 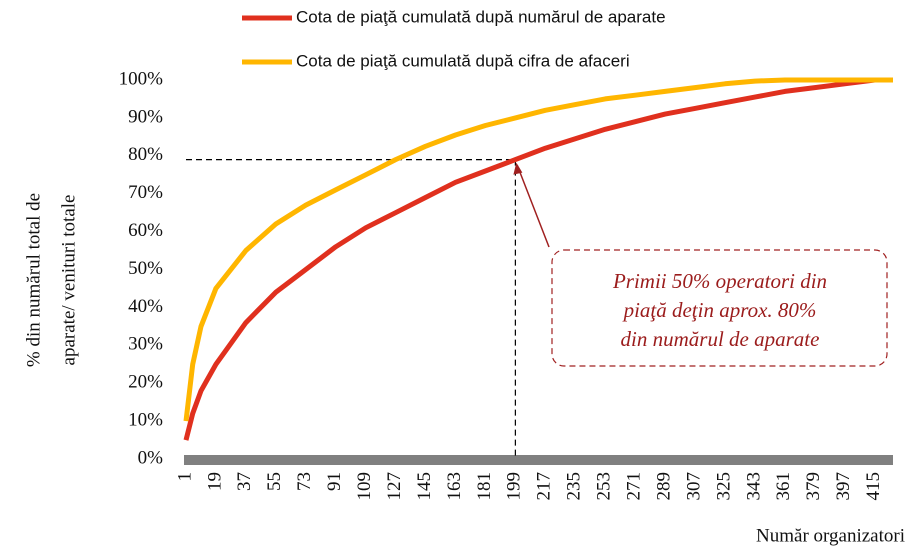 I want to click on x-tick-label: 325, so click(x=723, y=486).